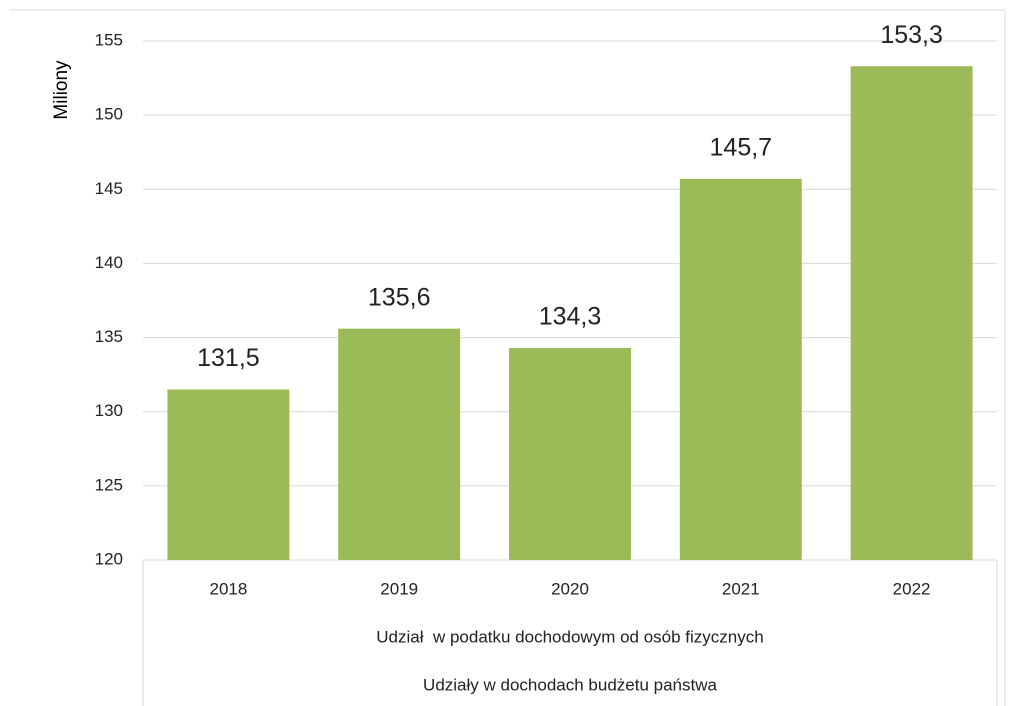 This screenshot has height=706, width=1013. Describe the element at coordinates (109, 336) in the screenshot. I see `y-tick-label: 135` at that location.